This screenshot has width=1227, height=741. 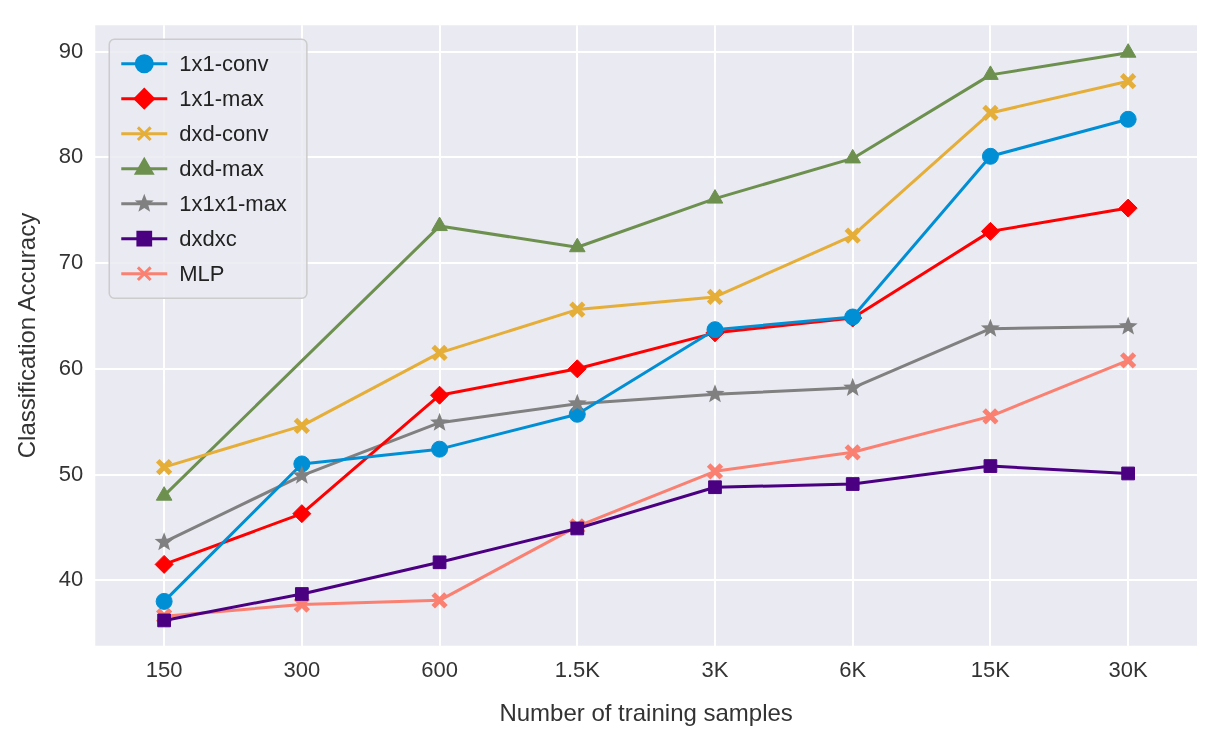 I want to click on y-tick-label: 50, so click(x=71, y=473).